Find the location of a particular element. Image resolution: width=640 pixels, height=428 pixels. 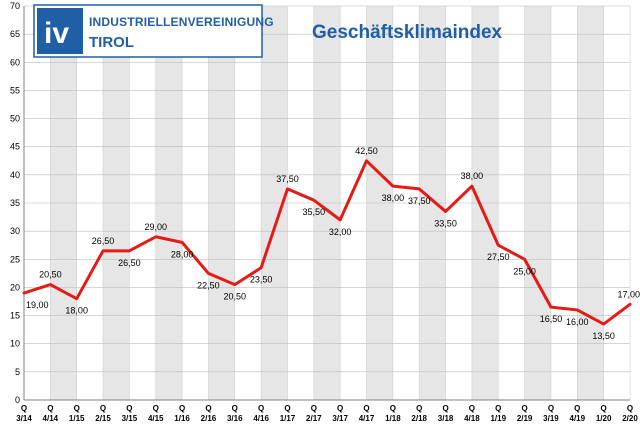

y-tick-label: 20 is located at coordinates (15, 287).